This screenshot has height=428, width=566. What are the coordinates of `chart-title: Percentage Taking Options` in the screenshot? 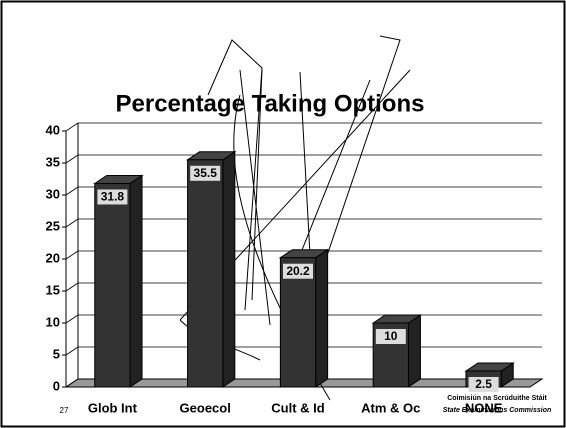 It's located at (270, 103).